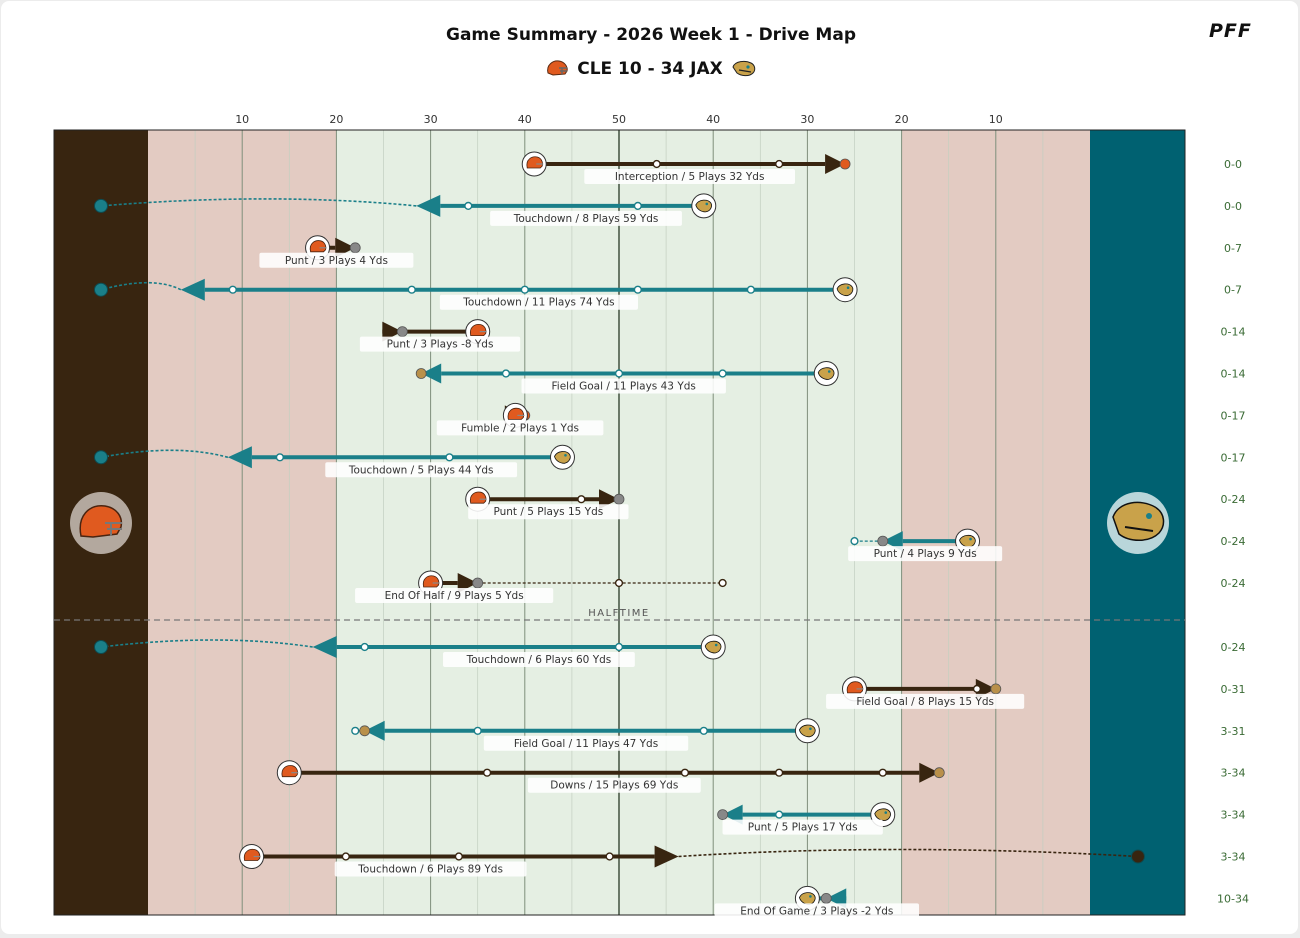  What do you see at coordinates (649, 69) in the screenshot?
I see `score-row: CLE 10 - 34 JAX` at bounding box center [649, 69].